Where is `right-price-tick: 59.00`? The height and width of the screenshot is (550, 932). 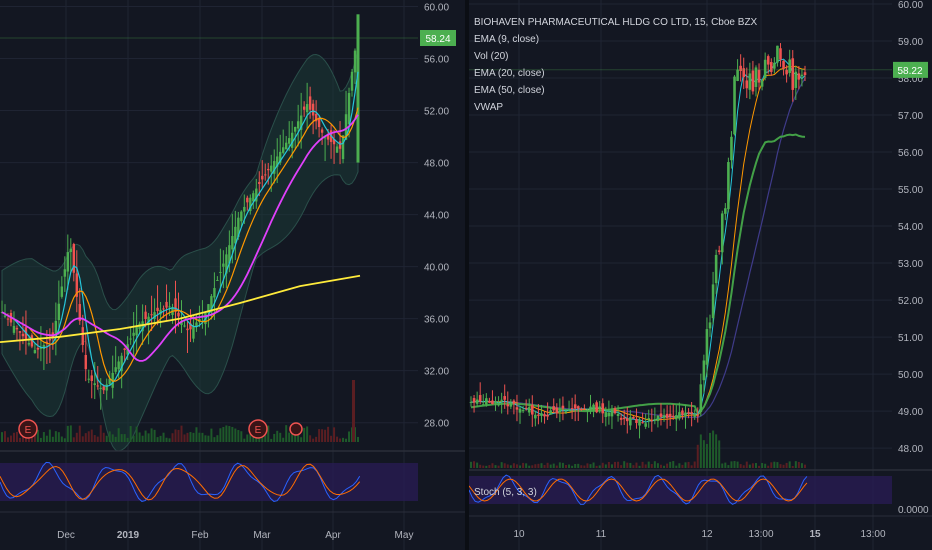 right-price-tick: 59.00 is located at coordinates (910, 42).